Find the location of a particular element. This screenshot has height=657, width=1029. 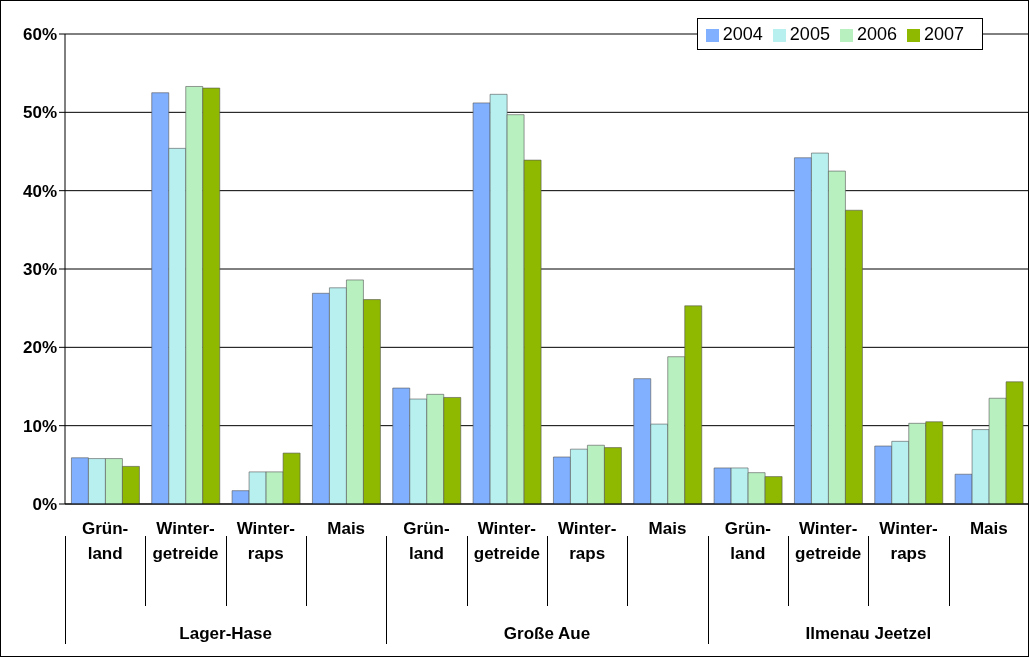

y-tick-label: 10% is located at coordinates (39, 426).